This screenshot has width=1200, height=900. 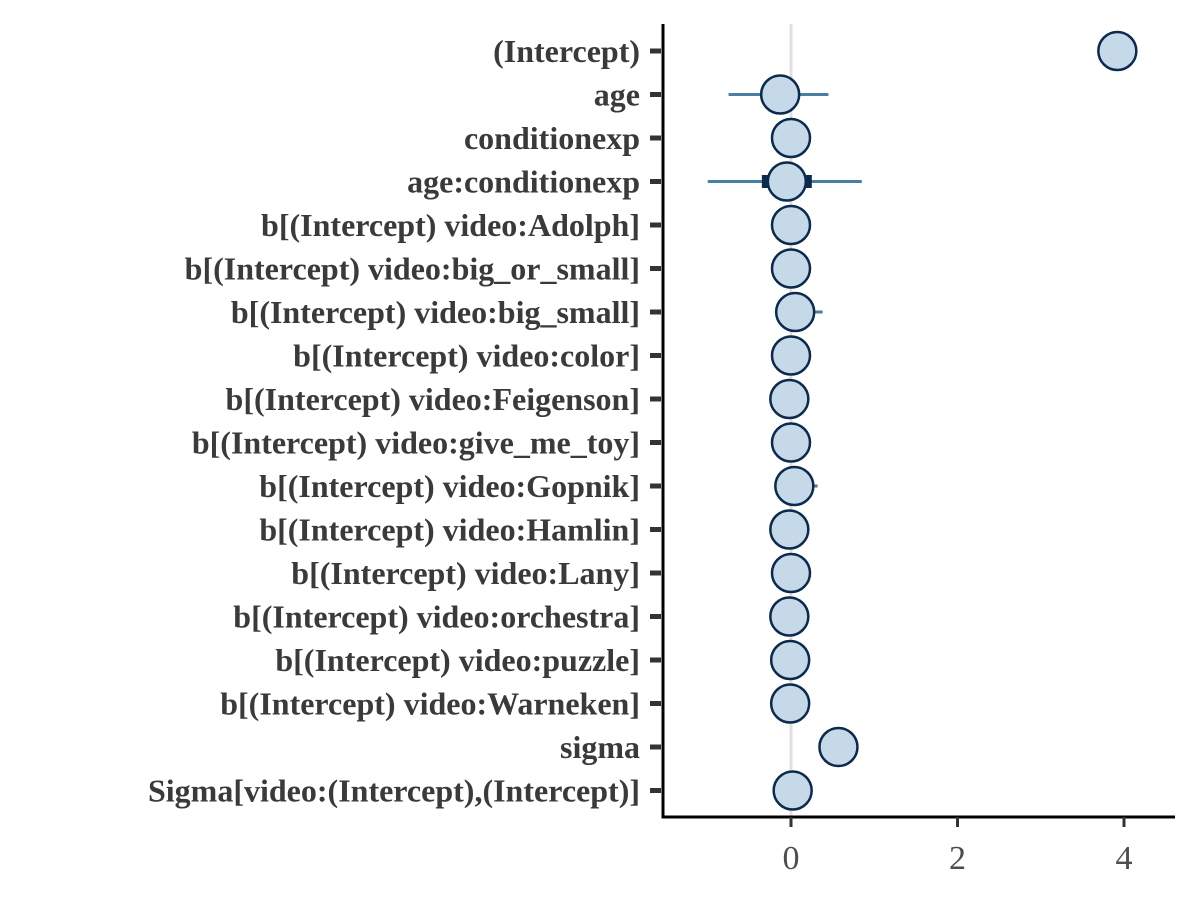 What do you see at coordinates (449, 530) in the screenshot?
I see `parameter-label: b[(Intercept) video:Hamlin]` at bounding box center [449, 530].